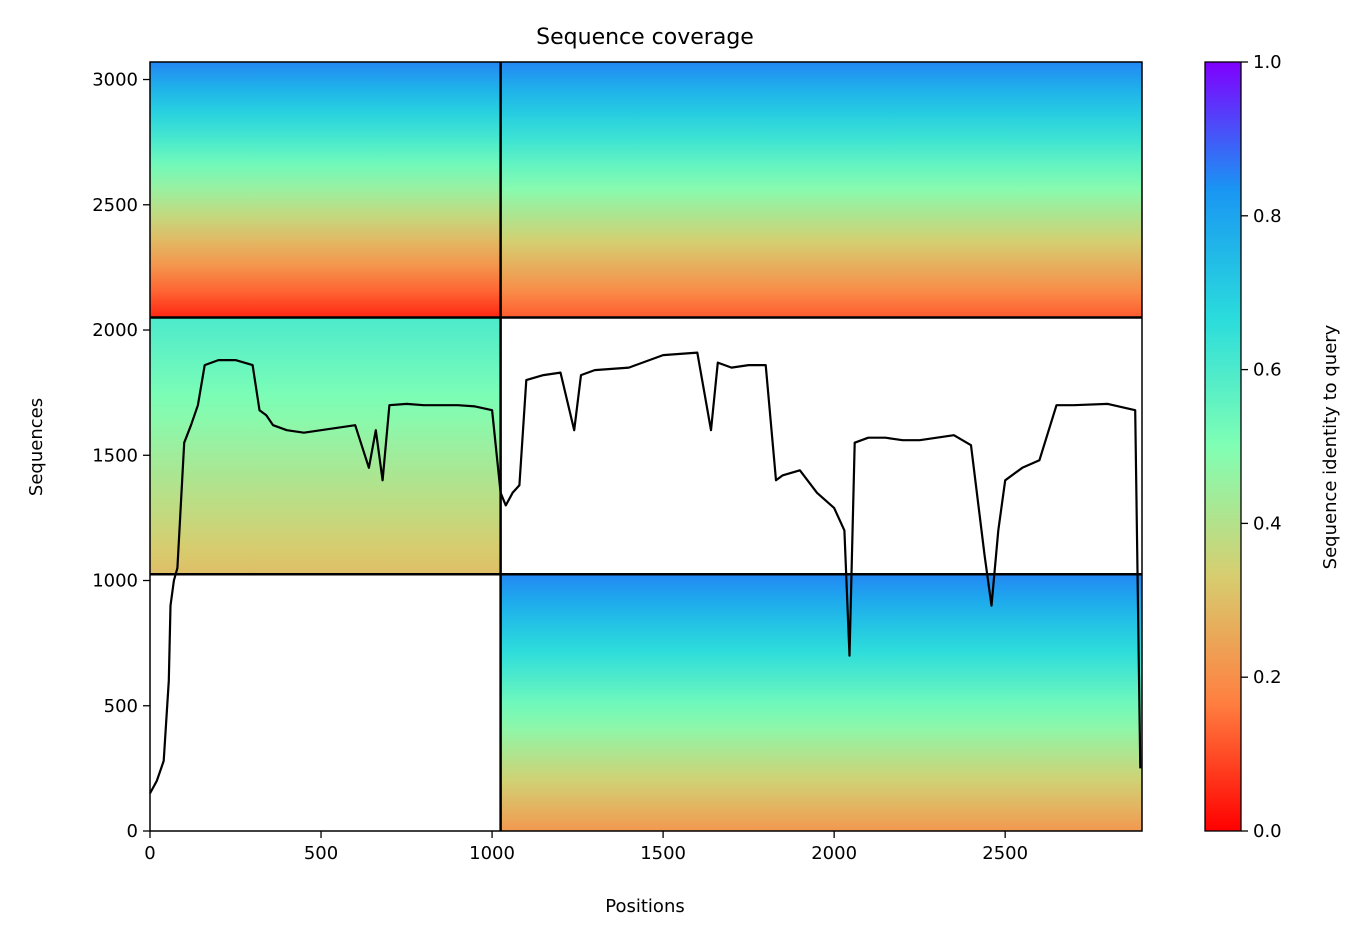 Image resolution: width=1364 pixels, height=943 pixels. I want to click on x-axis: 0 500 1000 1500 2000 2500, so click(586, 847).